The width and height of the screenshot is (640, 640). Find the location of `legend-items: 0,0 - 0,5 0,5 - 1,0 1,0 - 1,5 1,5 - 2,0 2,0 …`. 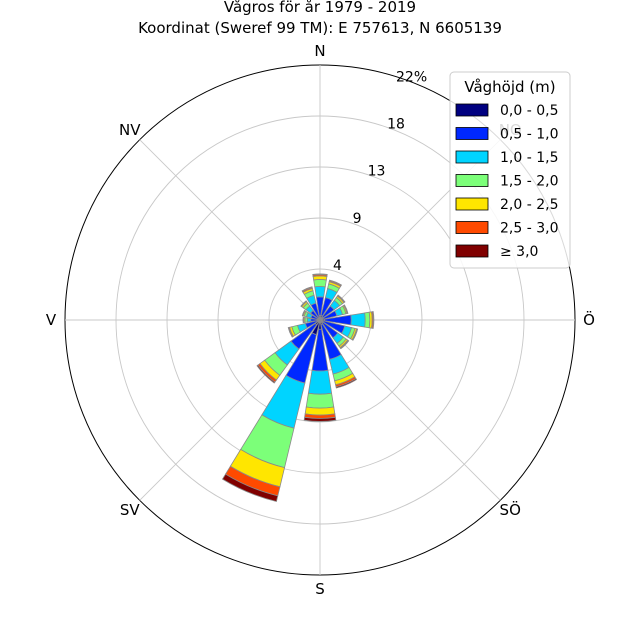

legend-items: 0,0 - 0,5 0,5 - 1,0 1,0 - 1,5 1,5 - 2,0 2,0 … is located at coordinates (506, 181).